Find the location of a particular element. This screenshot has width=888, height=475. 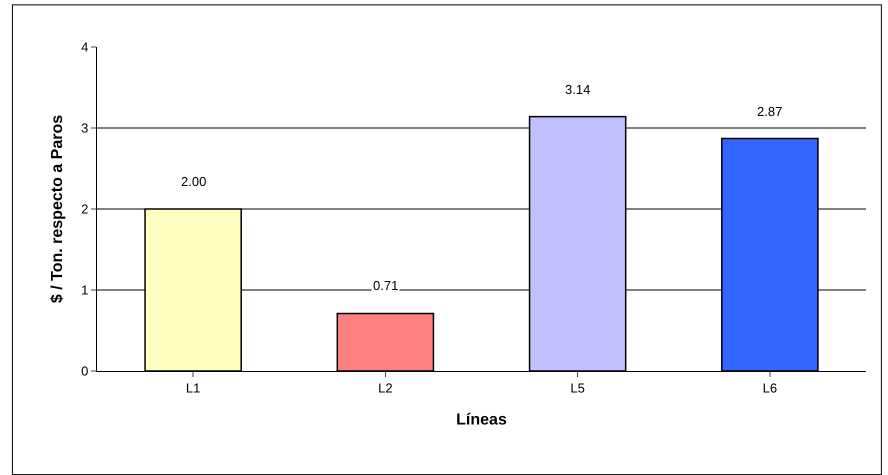

data-label: 2.00 is located at coordinates (193, 181).